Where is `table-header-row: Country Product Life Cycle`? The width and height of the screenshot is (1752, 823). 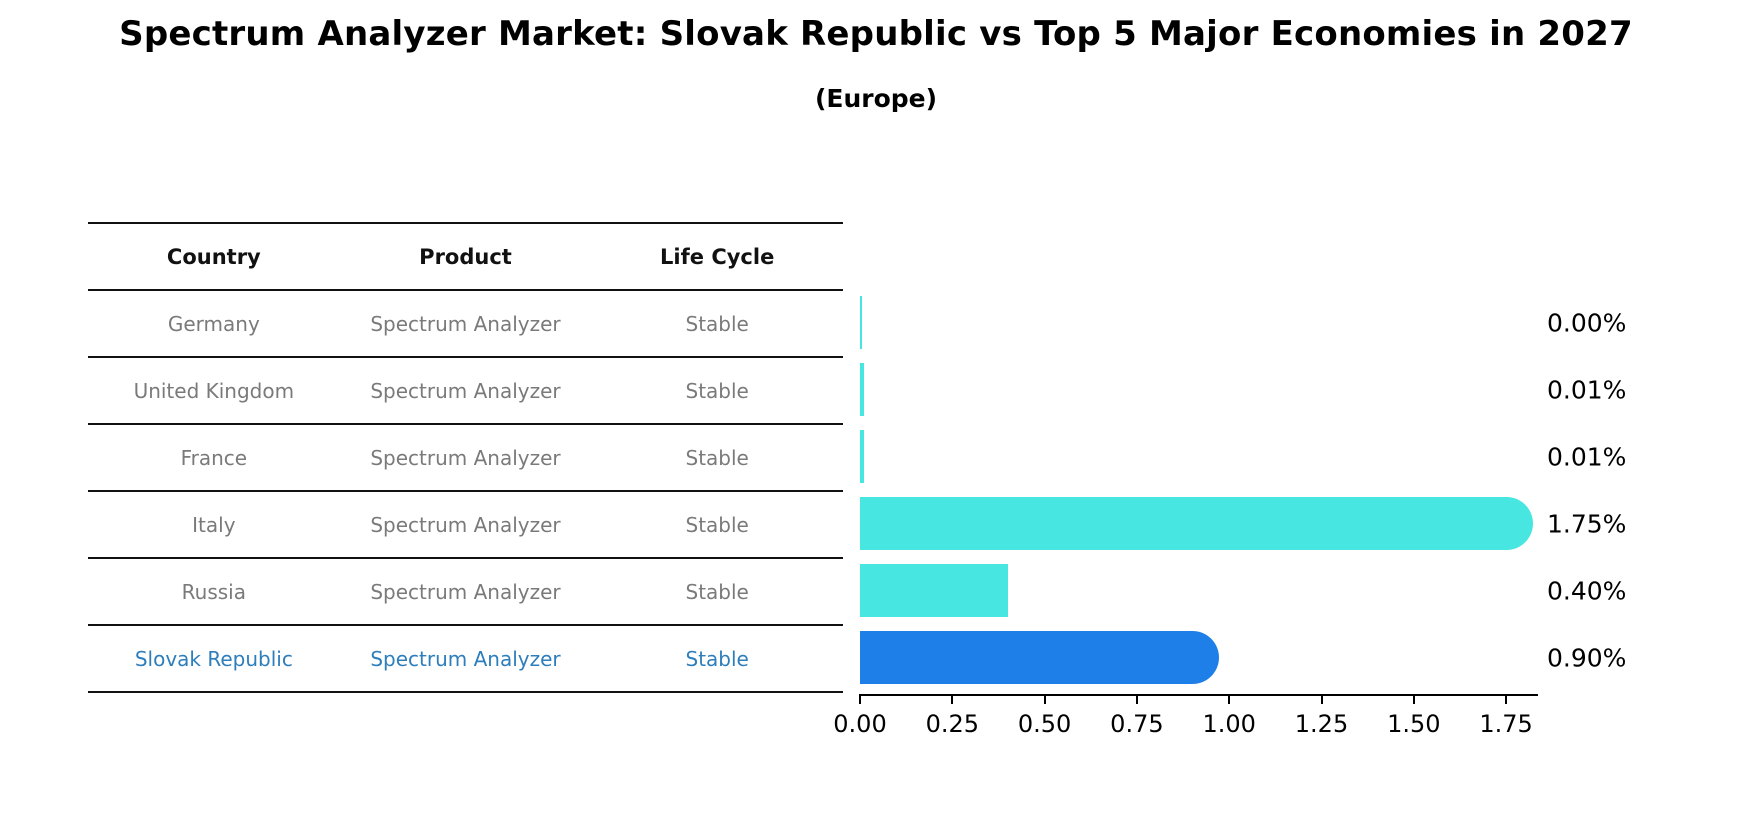 table-header-row: Country Product Life Cycle is located at coordinates (465, 255).